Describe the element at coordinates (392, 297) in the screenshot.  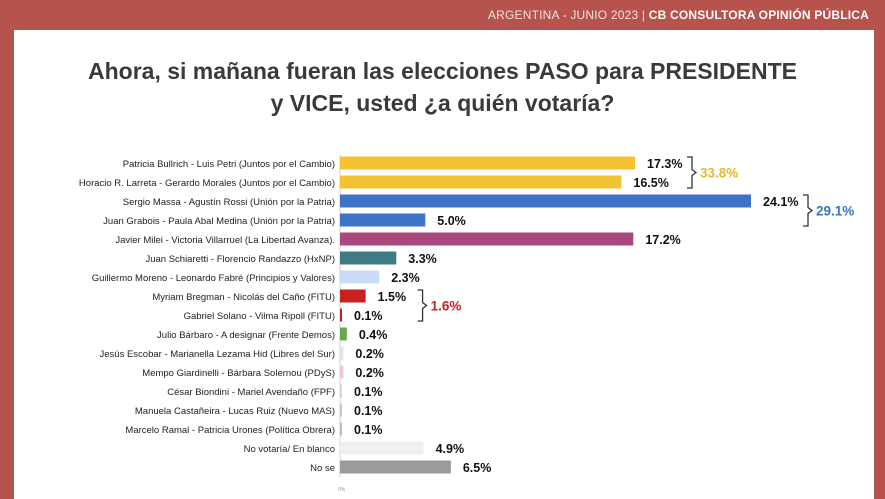
I see `value-label: 1.5%` at that location.